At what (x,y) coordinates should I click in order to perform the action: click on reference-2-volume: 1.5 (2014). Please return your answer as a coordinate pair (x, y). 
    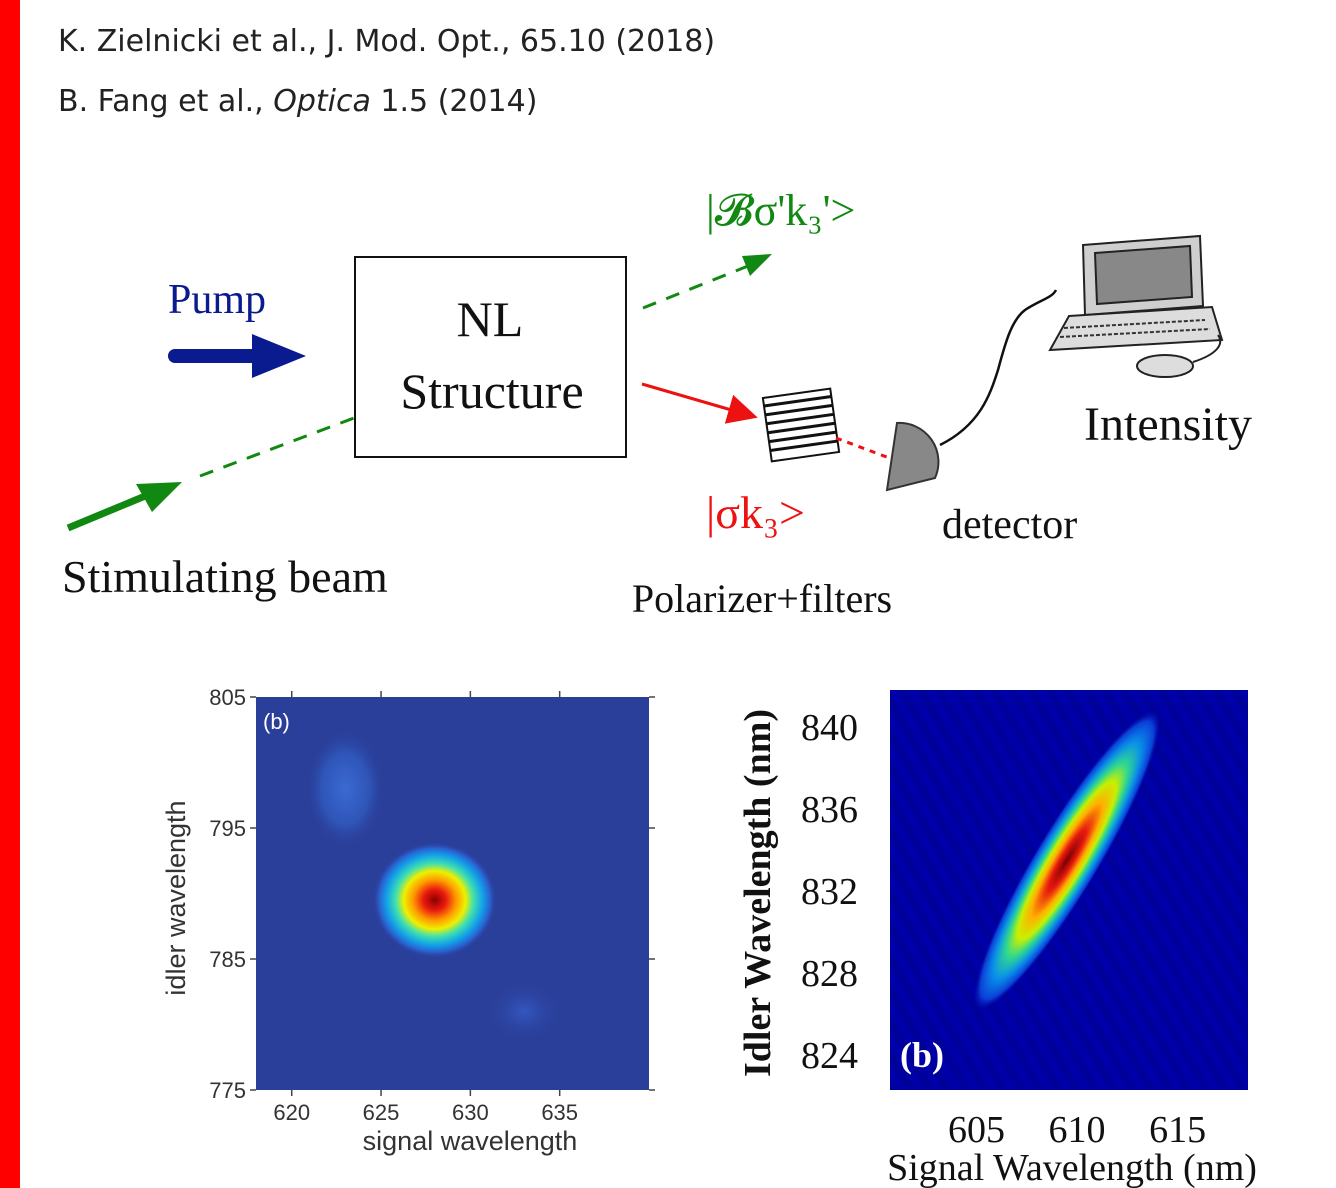
    Looking at the image, I should click on (454, 101).